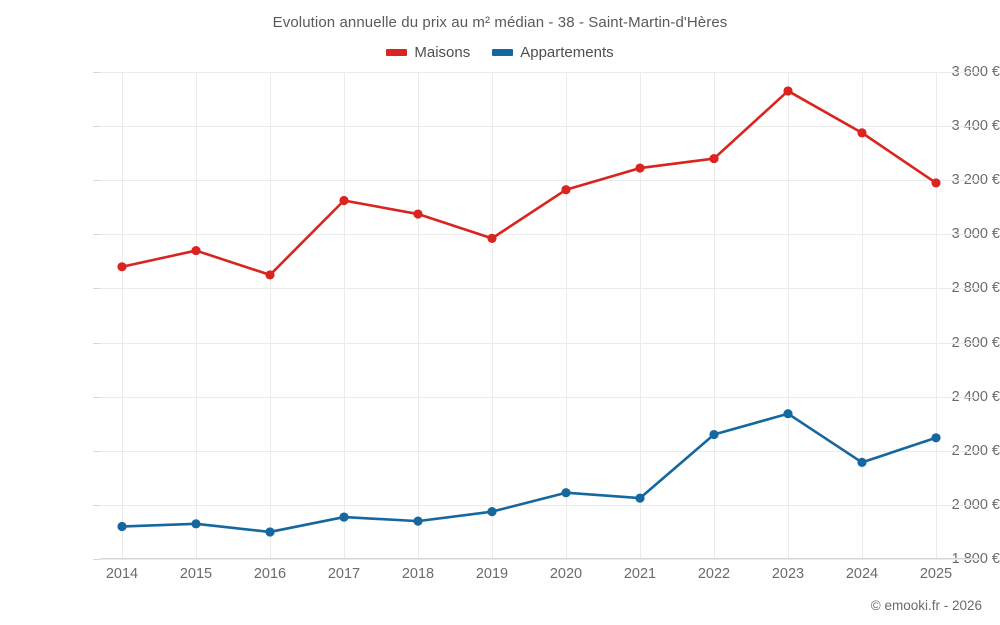 The width and height of the screenshot is (1000, 625). I want to click on x-axis-tick-label: 2022, so click(714, 574).